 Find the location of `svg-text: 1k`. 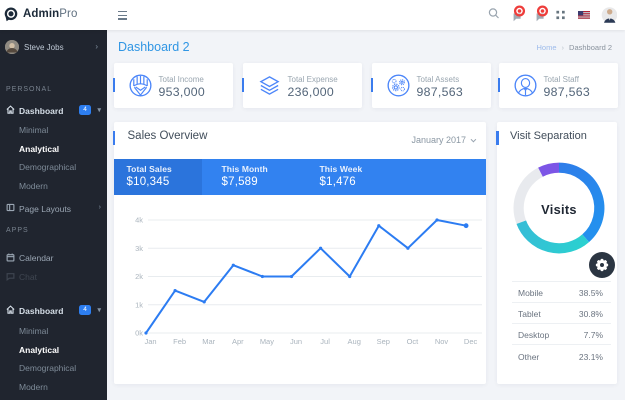

svg-text: 1k is located at coordinates (139, 304).